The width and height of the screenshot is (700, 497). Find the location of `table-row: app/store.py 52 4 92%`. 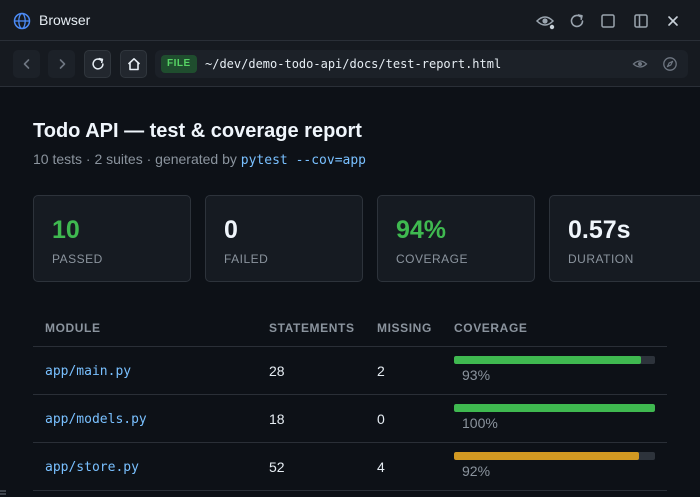

table-row: app/store.py 52 4 92% is located at coordinates (350, 467).